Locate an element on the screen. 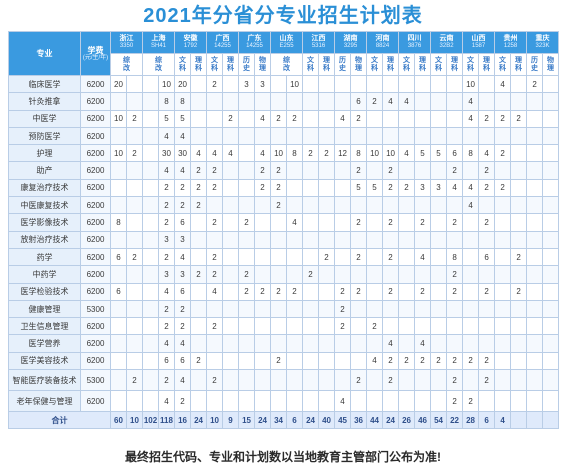 Image resolution: width=566 pixels, height=476 pixels. plan-count: 30 is located at coordinates (166, 153).